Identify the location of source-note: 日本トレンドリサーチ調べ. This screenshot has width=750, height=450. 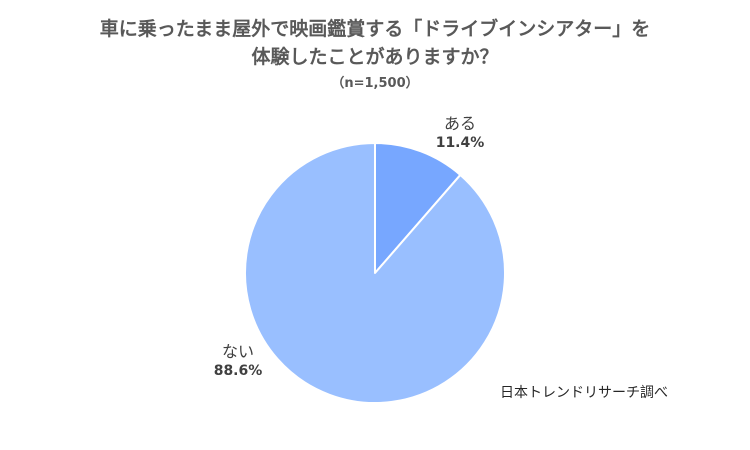
(584, 393).